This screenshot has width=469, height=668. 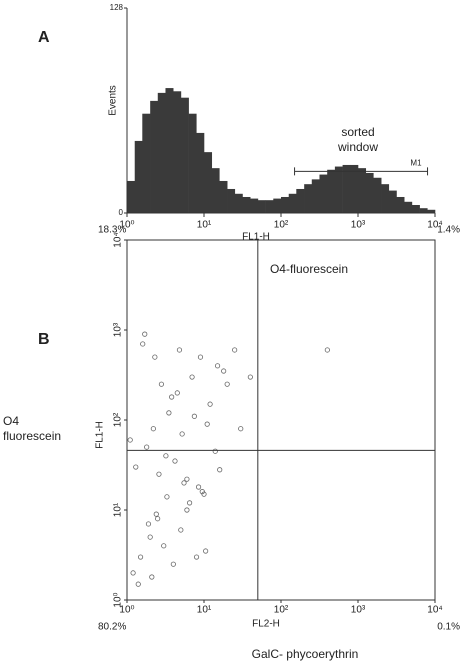 I want to click on y-tick-label: 0, so click(x=121, y=212).